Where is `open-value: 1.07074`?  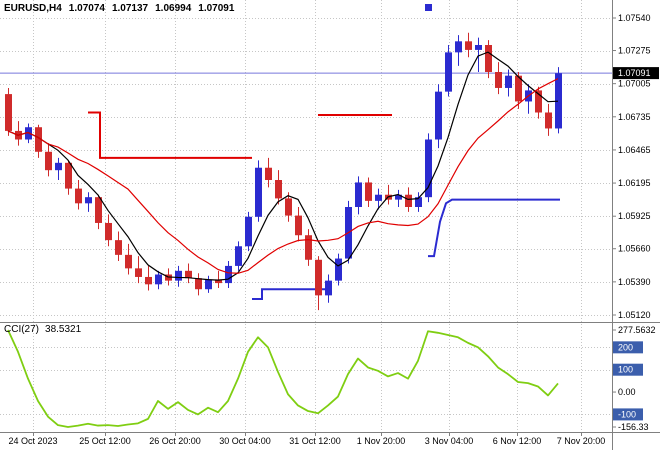
open-value: 1.07074 is located at coordinates (86, 8).